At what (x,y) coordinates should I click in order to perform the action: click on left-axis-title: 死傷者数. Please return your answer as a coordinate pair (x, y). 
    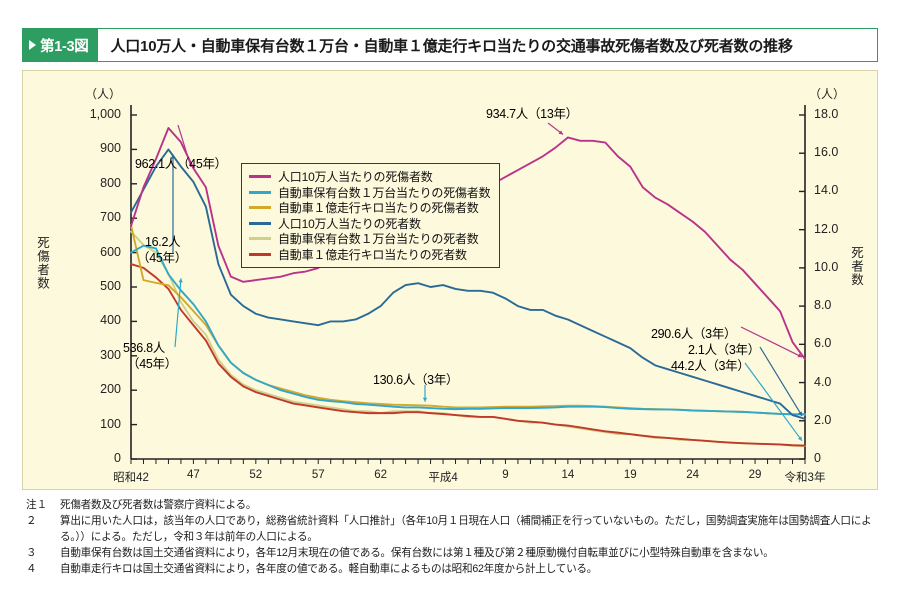
    Looking at the image, I should click on (42, 263).